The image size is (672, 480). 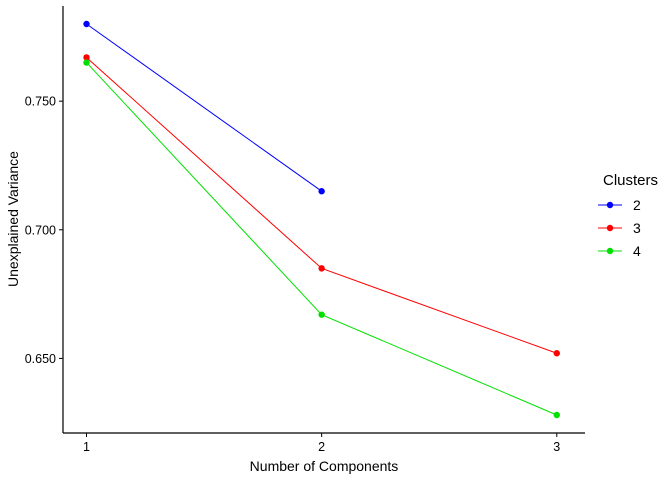 I want to click on legend-entry: 3, so click(x=627, y=228).